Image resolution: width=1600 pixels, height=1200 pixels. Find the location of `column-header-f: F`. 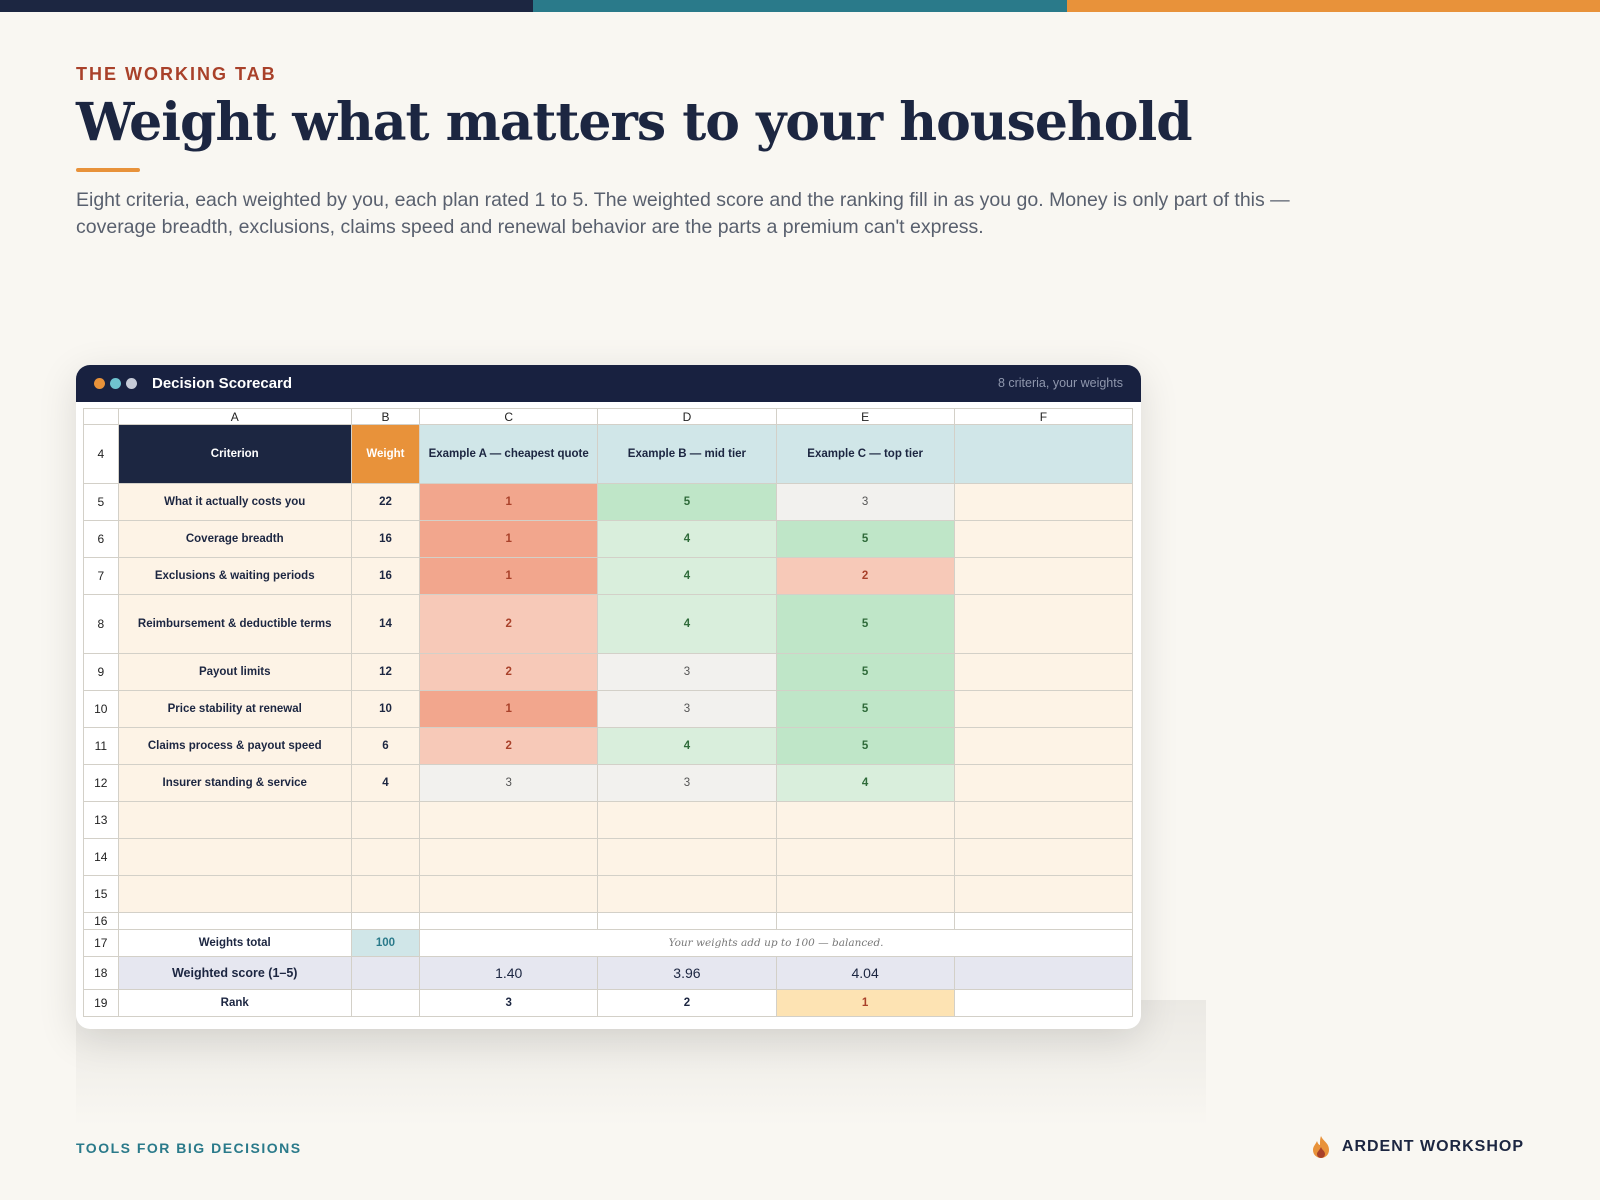

column-header-f: F is located at coordinates (1043, 416).